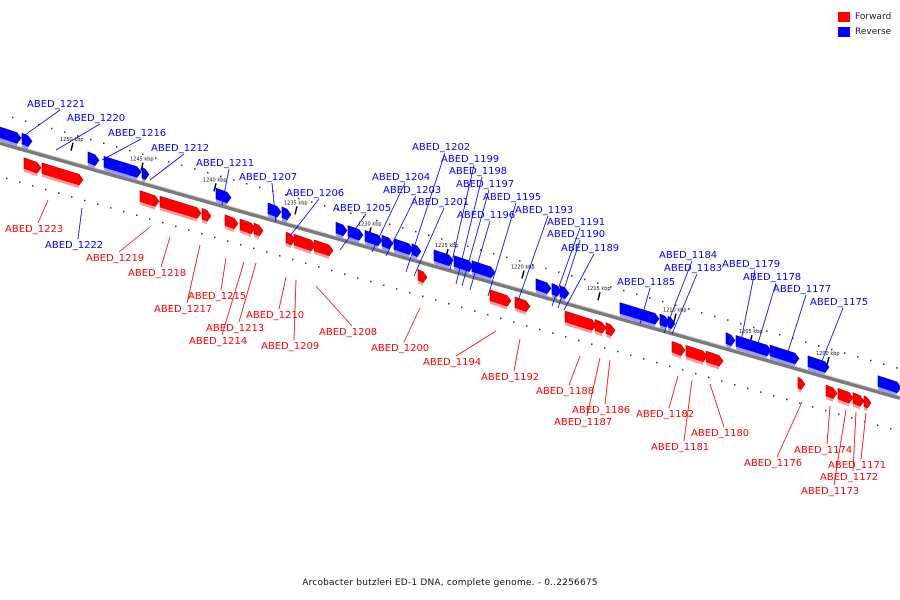 The height and width of the screenshot is (600, 900). I want to click on reverse-gene-label: ABED_1183, so click(693, 268).